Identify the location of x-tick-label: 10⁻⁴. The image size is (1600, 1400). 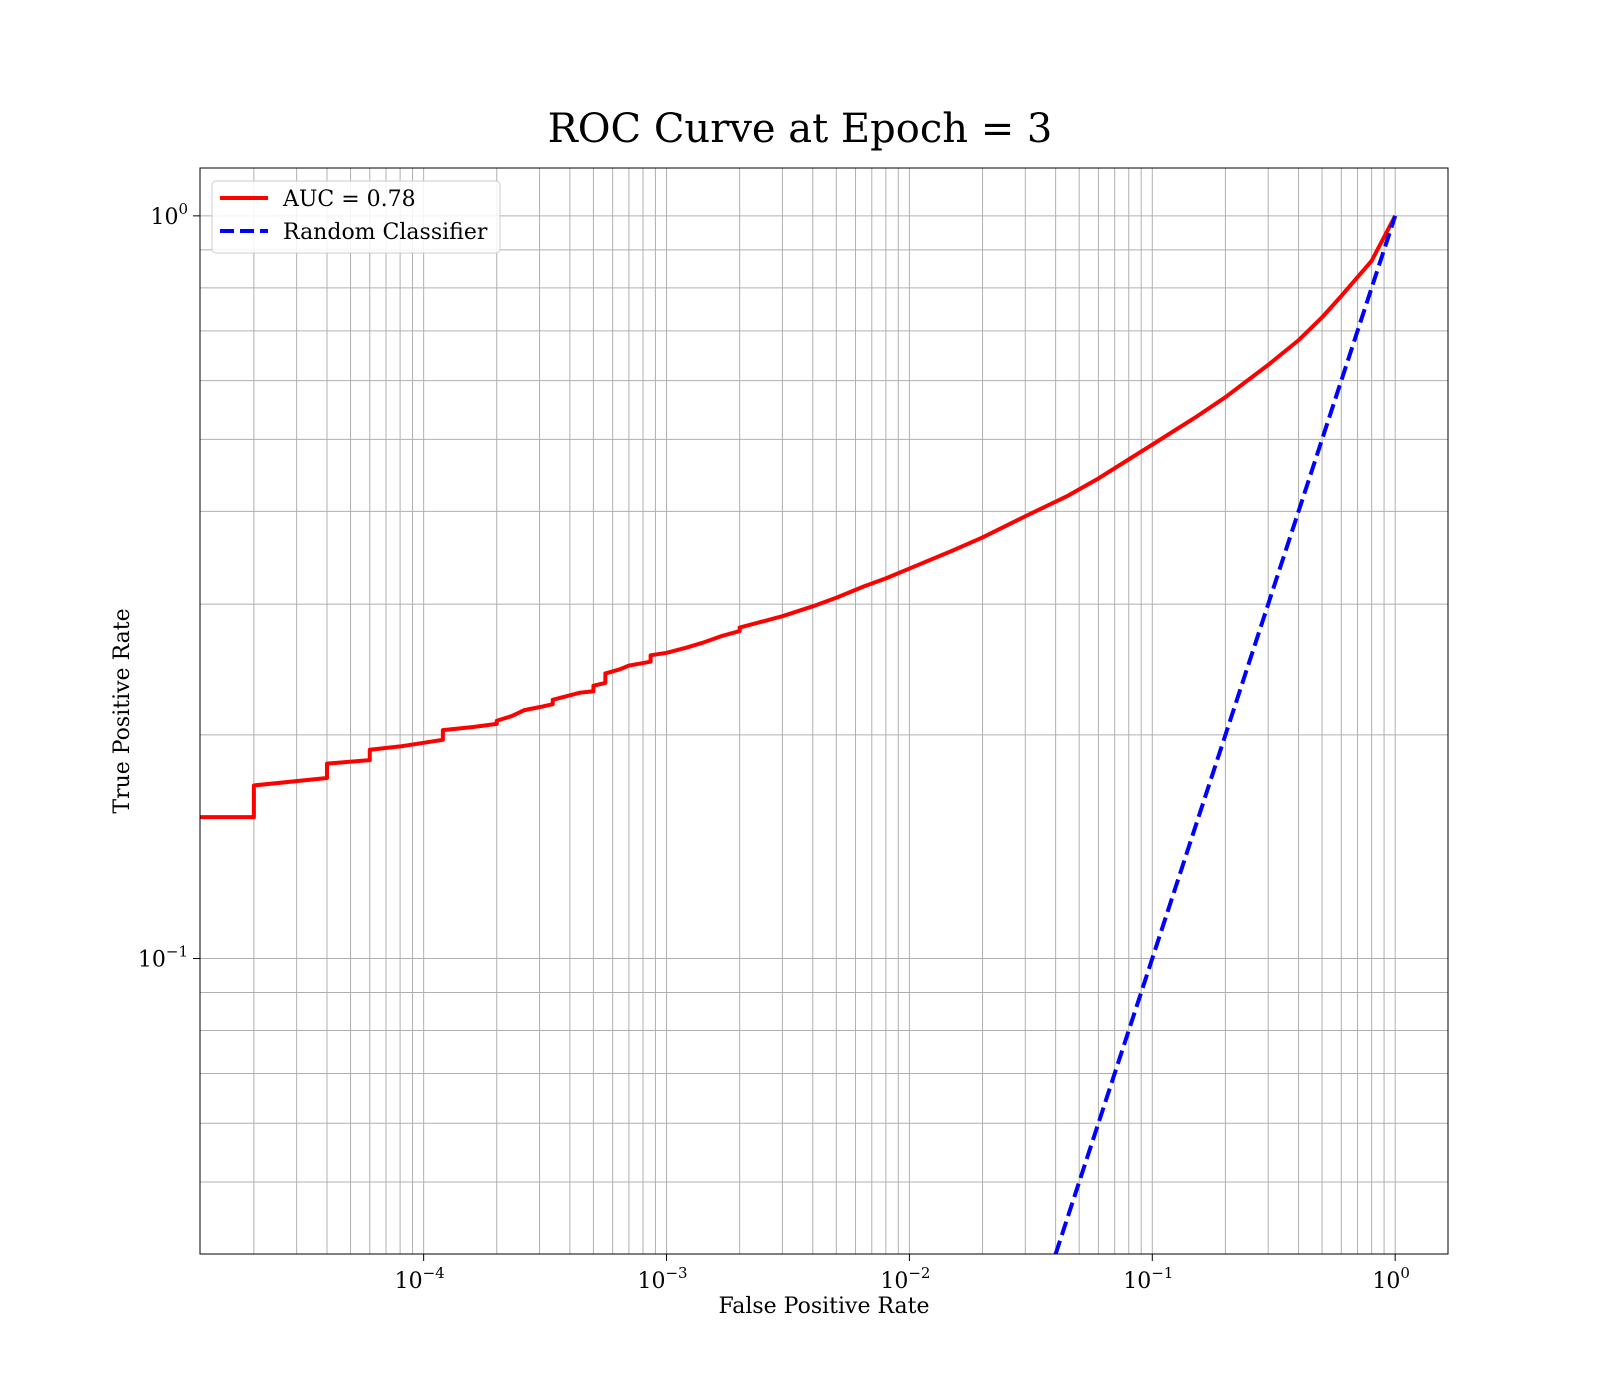
(420, 1279).